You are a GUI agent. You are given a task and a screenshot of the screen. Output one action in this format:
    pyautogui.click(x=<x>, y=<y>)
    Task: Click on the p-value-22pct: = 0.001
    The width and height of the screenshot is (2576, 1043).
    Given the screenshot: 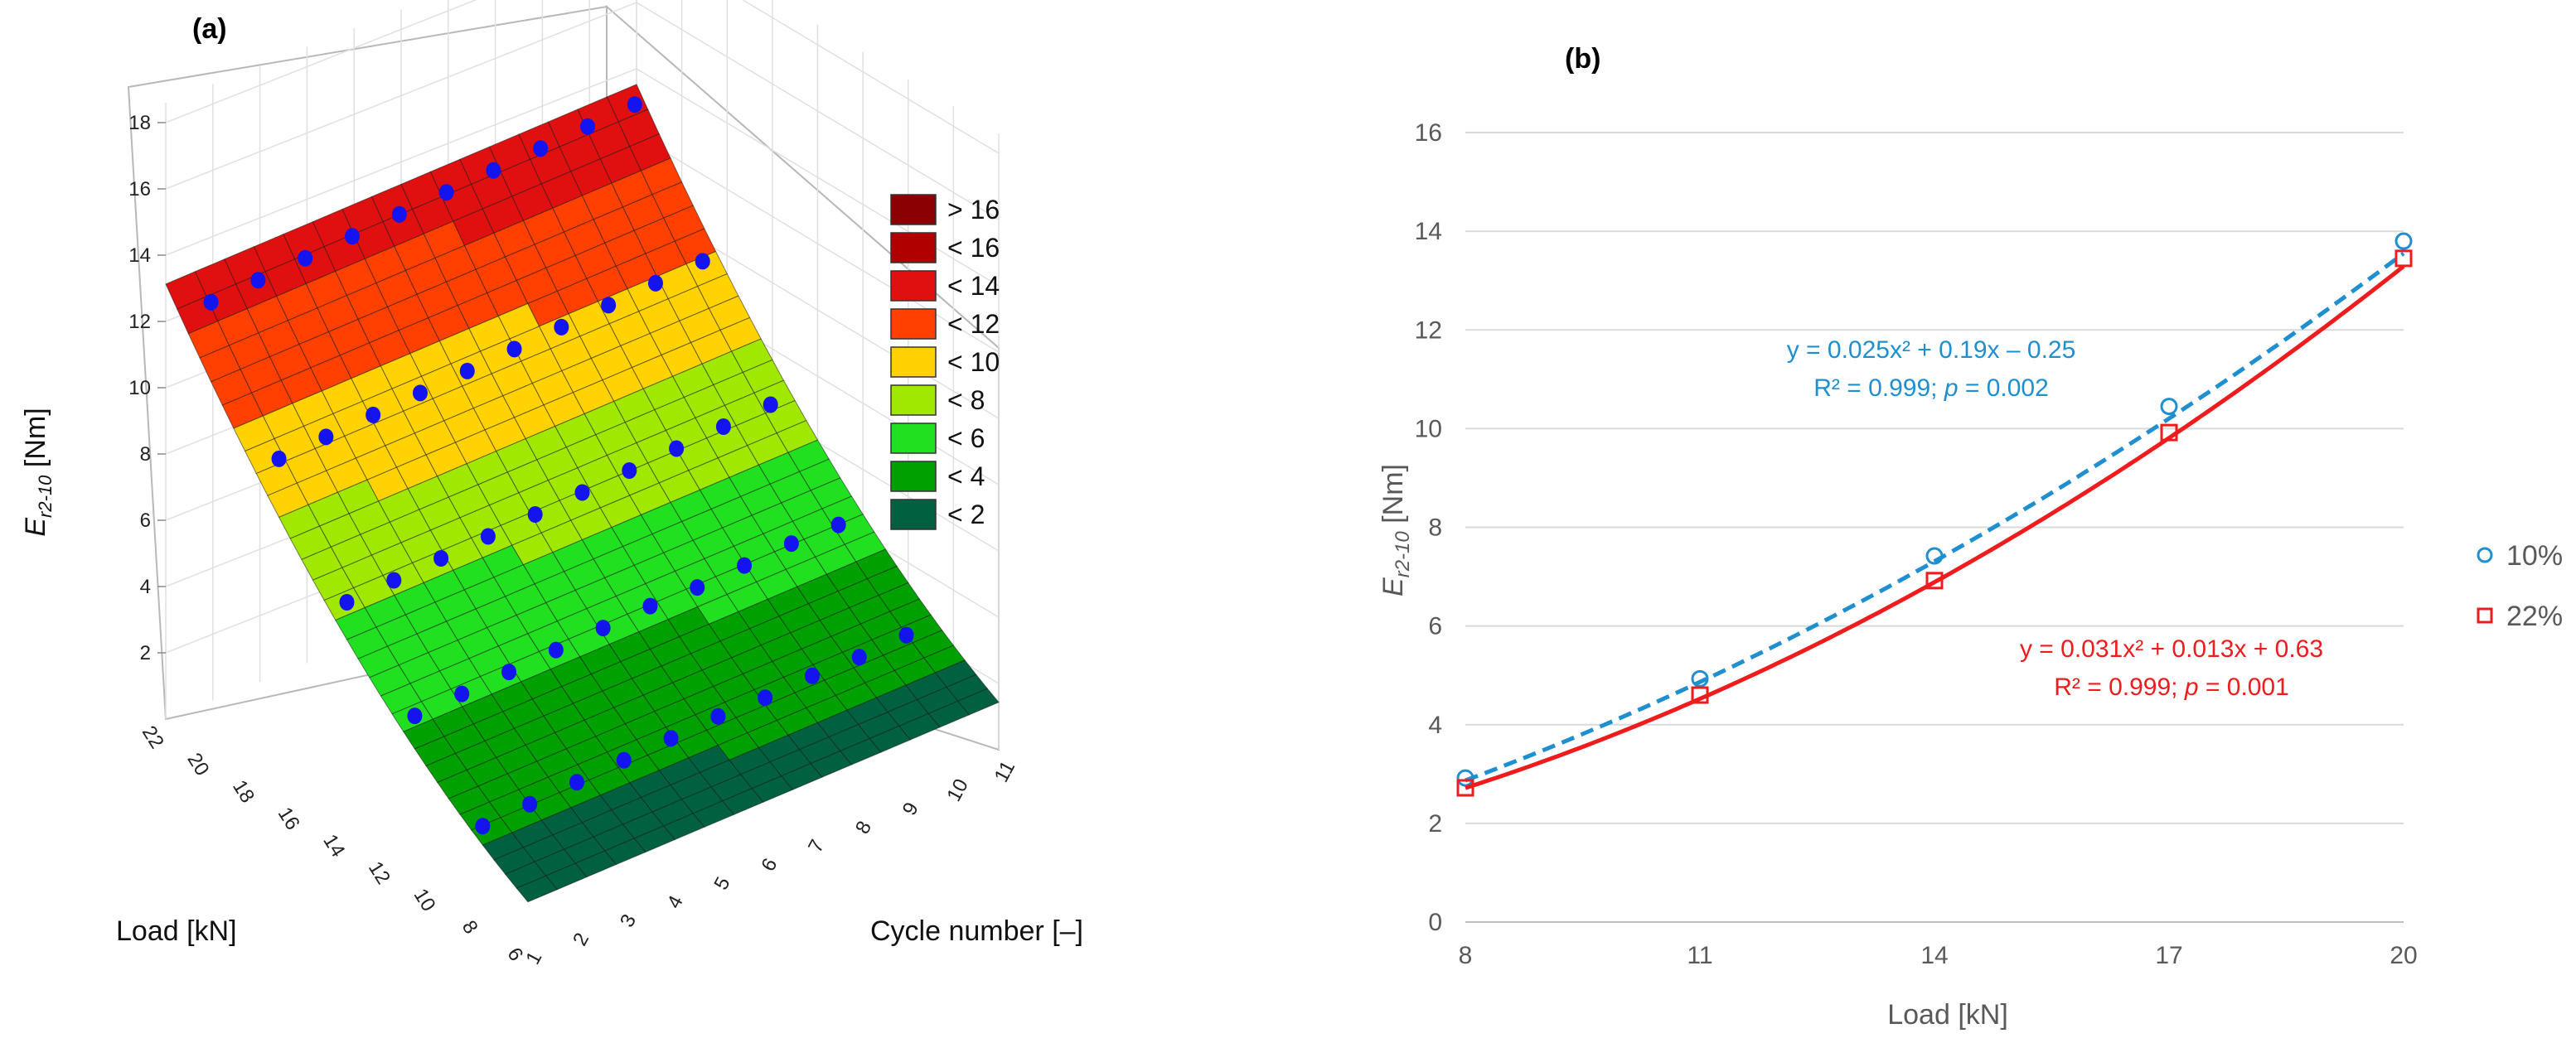 What is the action you would take?
    pyautogui.click(x=2244, y=687)
    